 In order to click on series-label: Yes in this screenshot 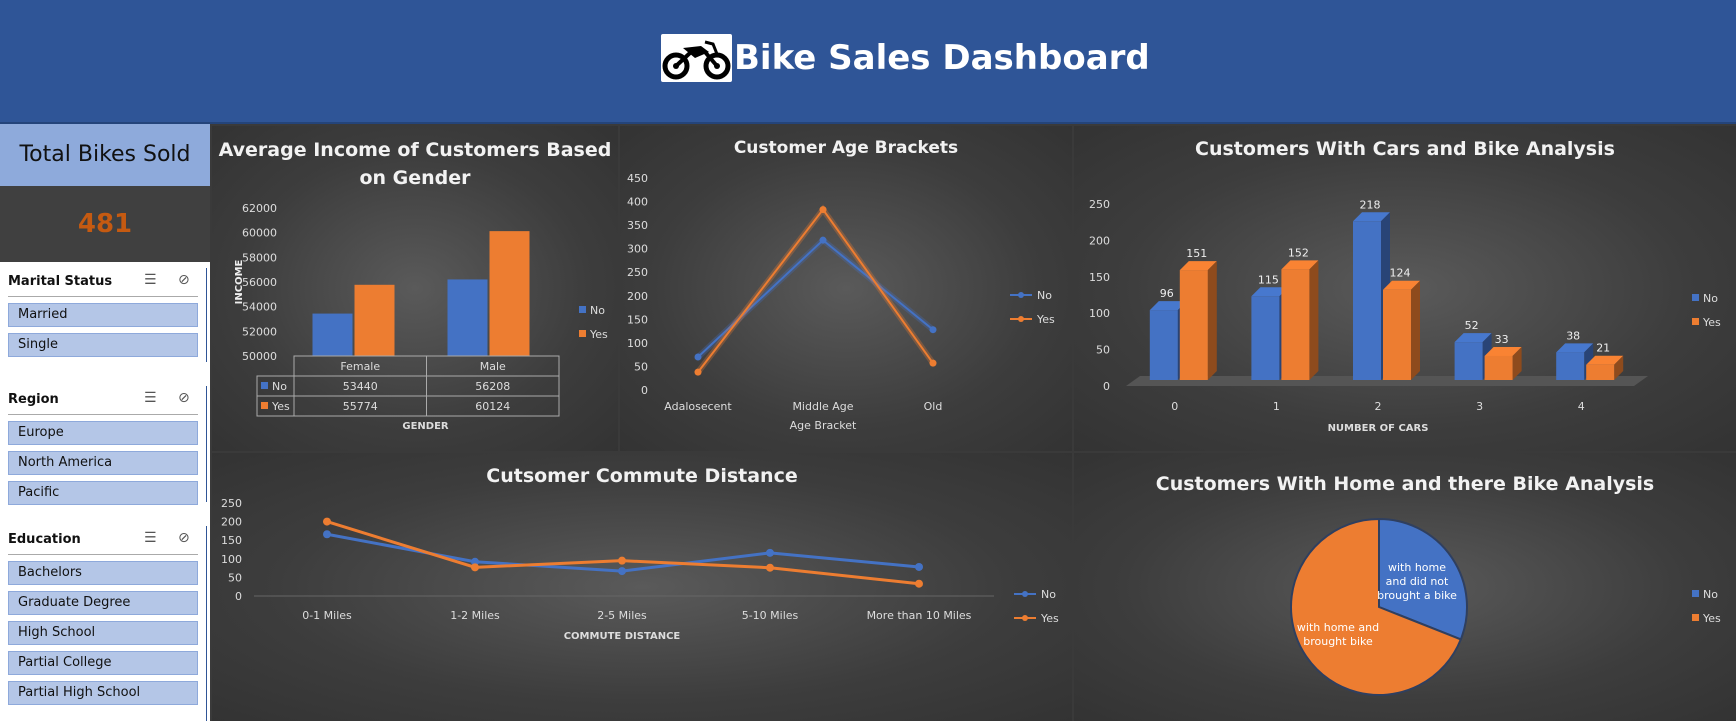, I will do `click(280, 406)`.